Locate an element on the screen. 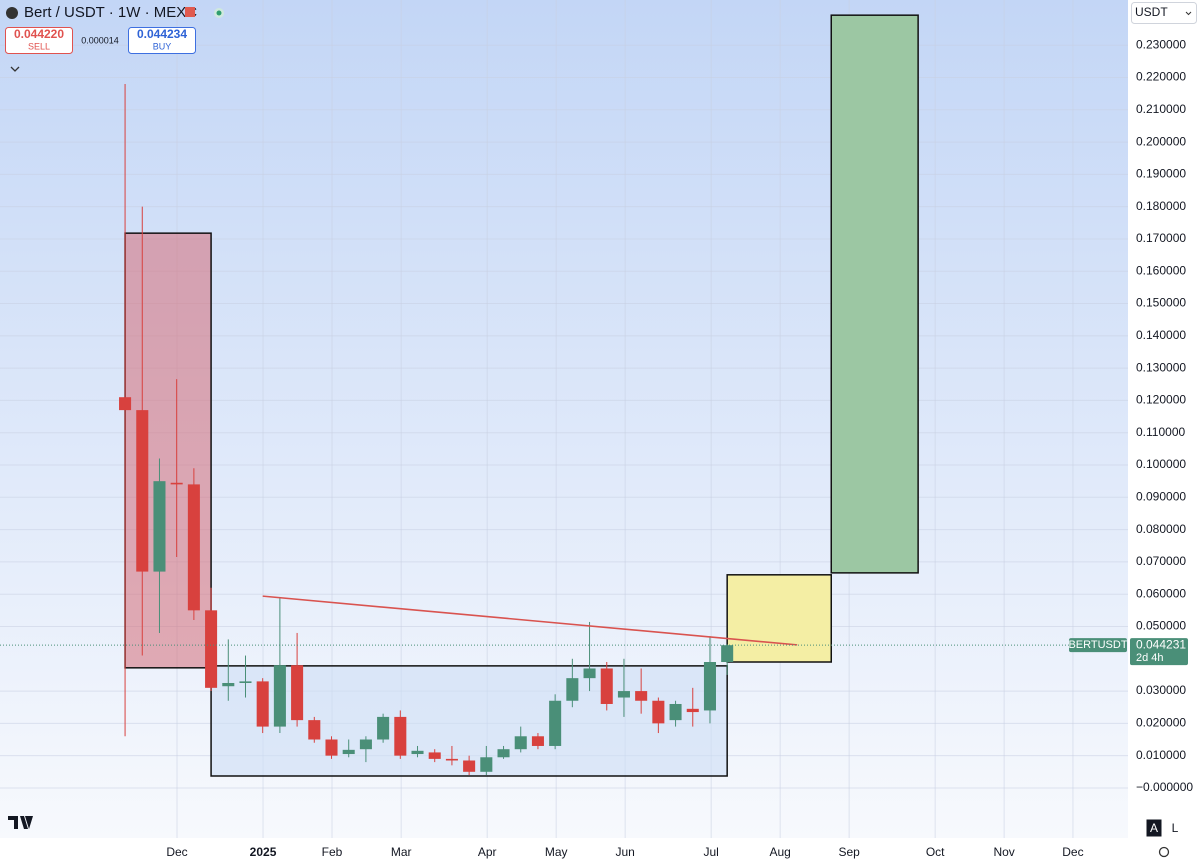 This screenshot has width=1200, height=862. symbol-tag-label: BERTUSDT is located at coordinates (1097, 645).